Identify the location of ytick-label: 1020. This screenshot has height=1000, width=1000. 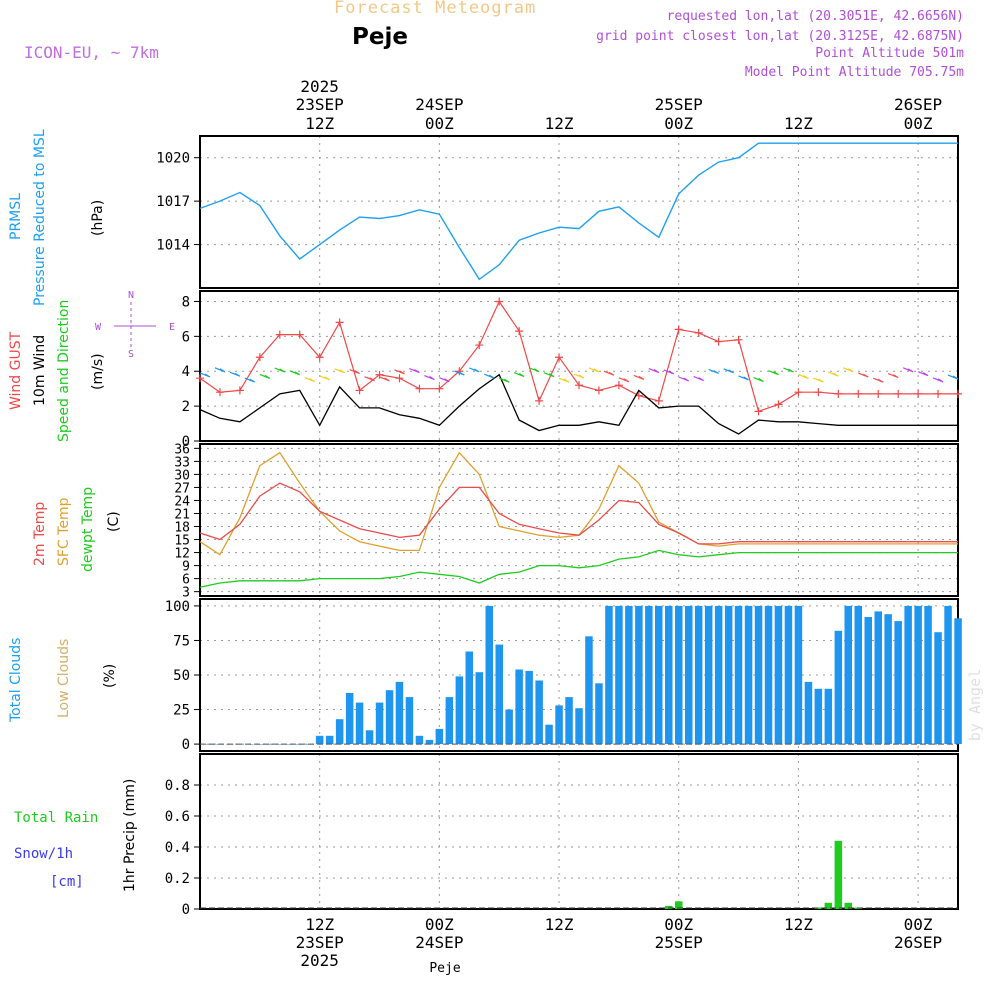
(173, 159).